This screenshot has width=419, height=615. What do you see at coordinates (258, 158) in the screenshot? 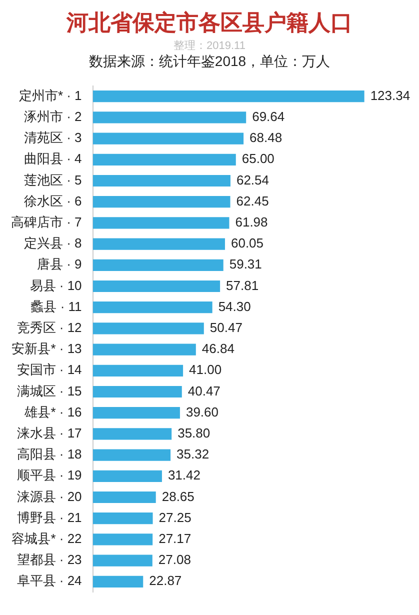
I see `data-label: 65.00` at bounding box center [258, 158].